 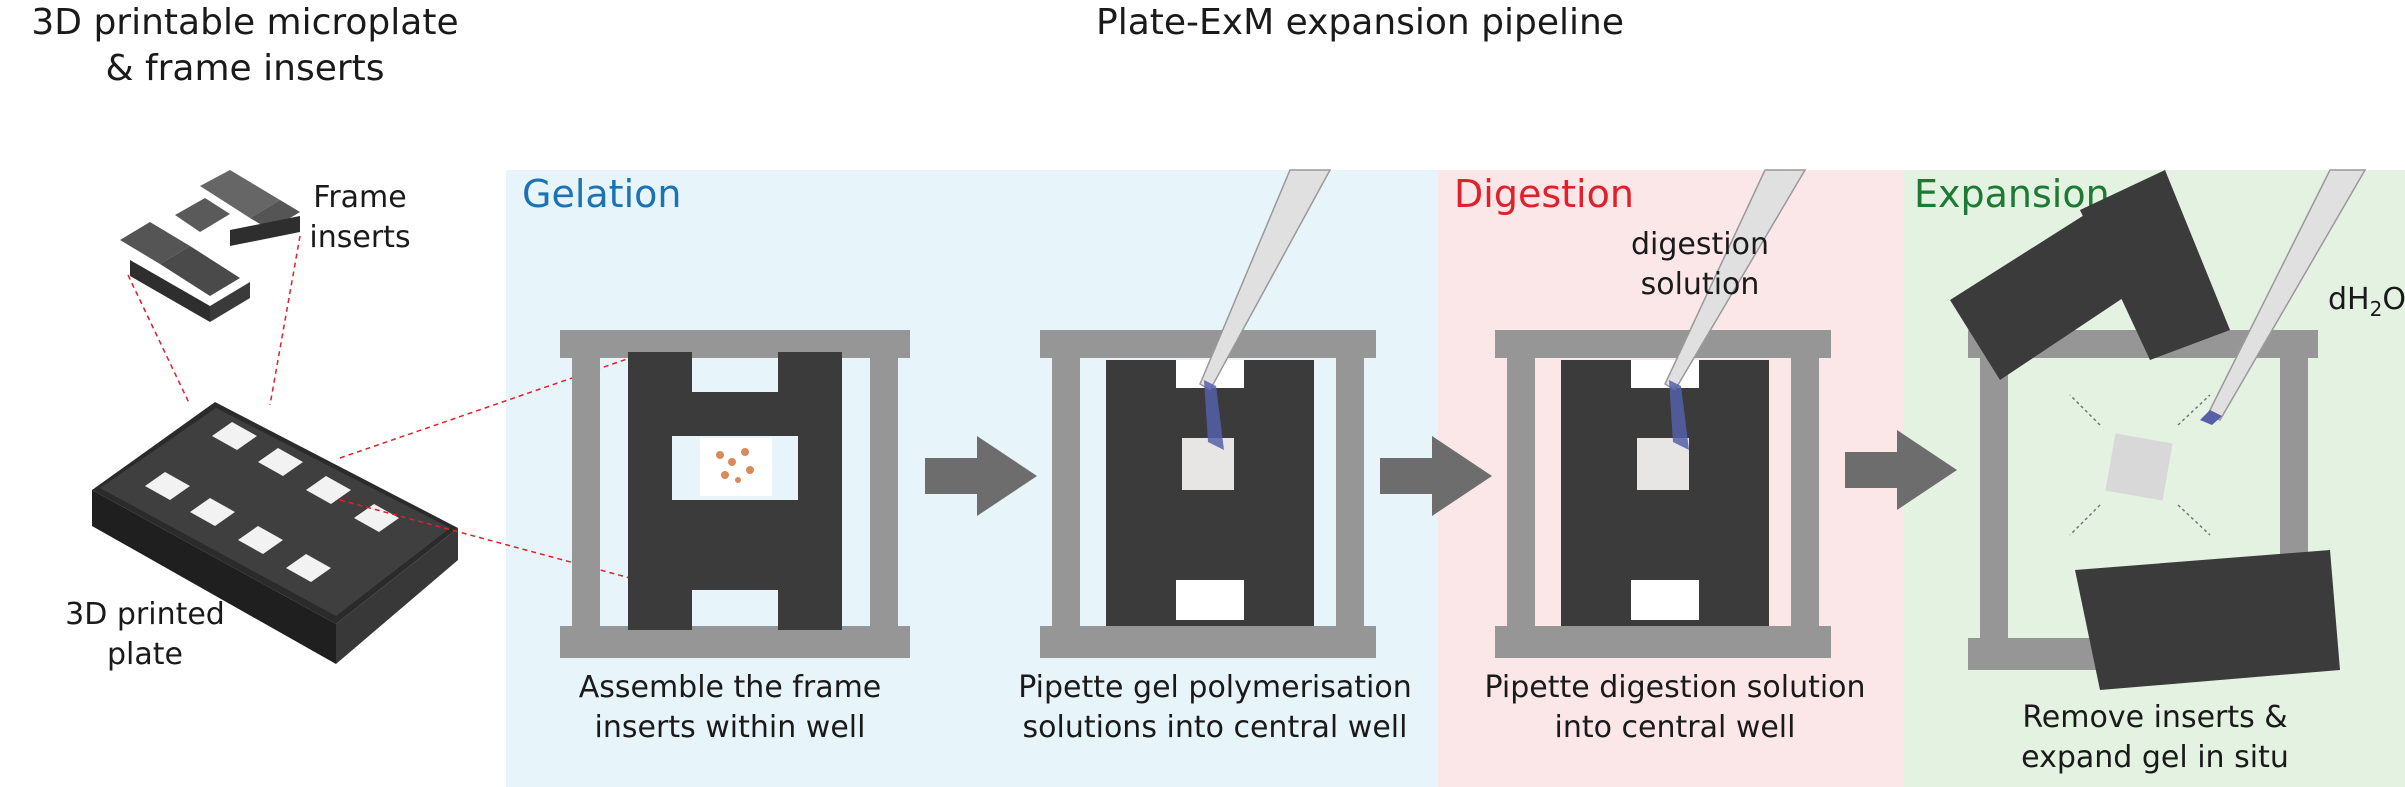 What do you see at coordinates (1360, 22) in the screenshot?
I see `pipeline-title: Plate-ExM expansion pipeline` at bounding box center [1360, 22].